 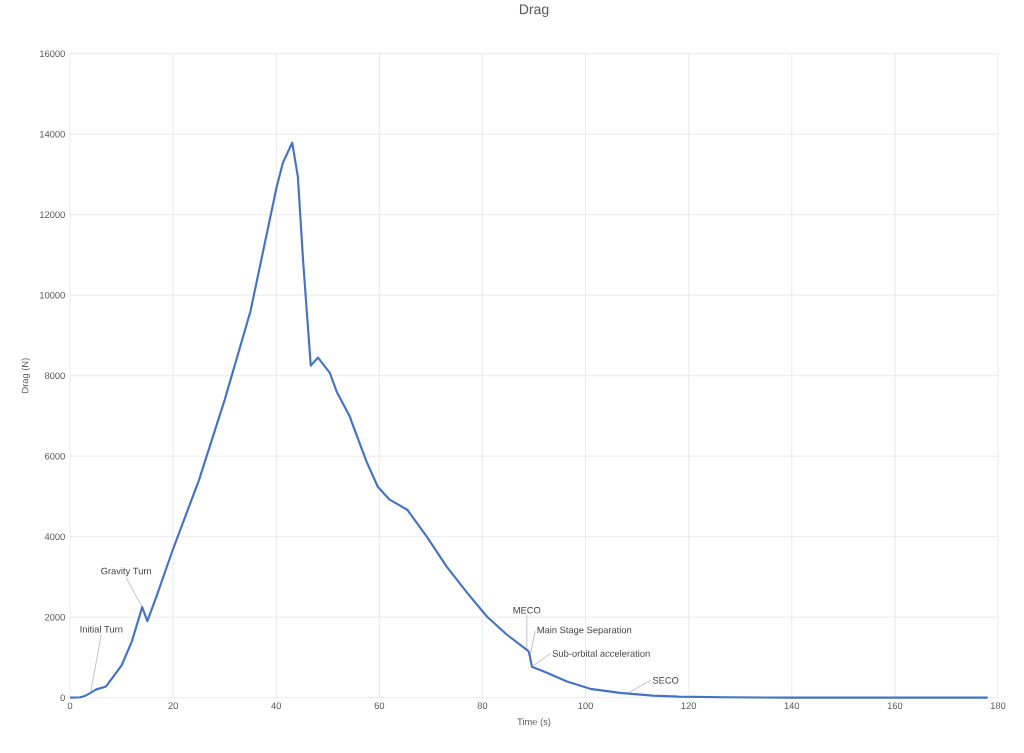 I want to click on annotation: Sub-orbital acceleration, so click(x=601, y=653).